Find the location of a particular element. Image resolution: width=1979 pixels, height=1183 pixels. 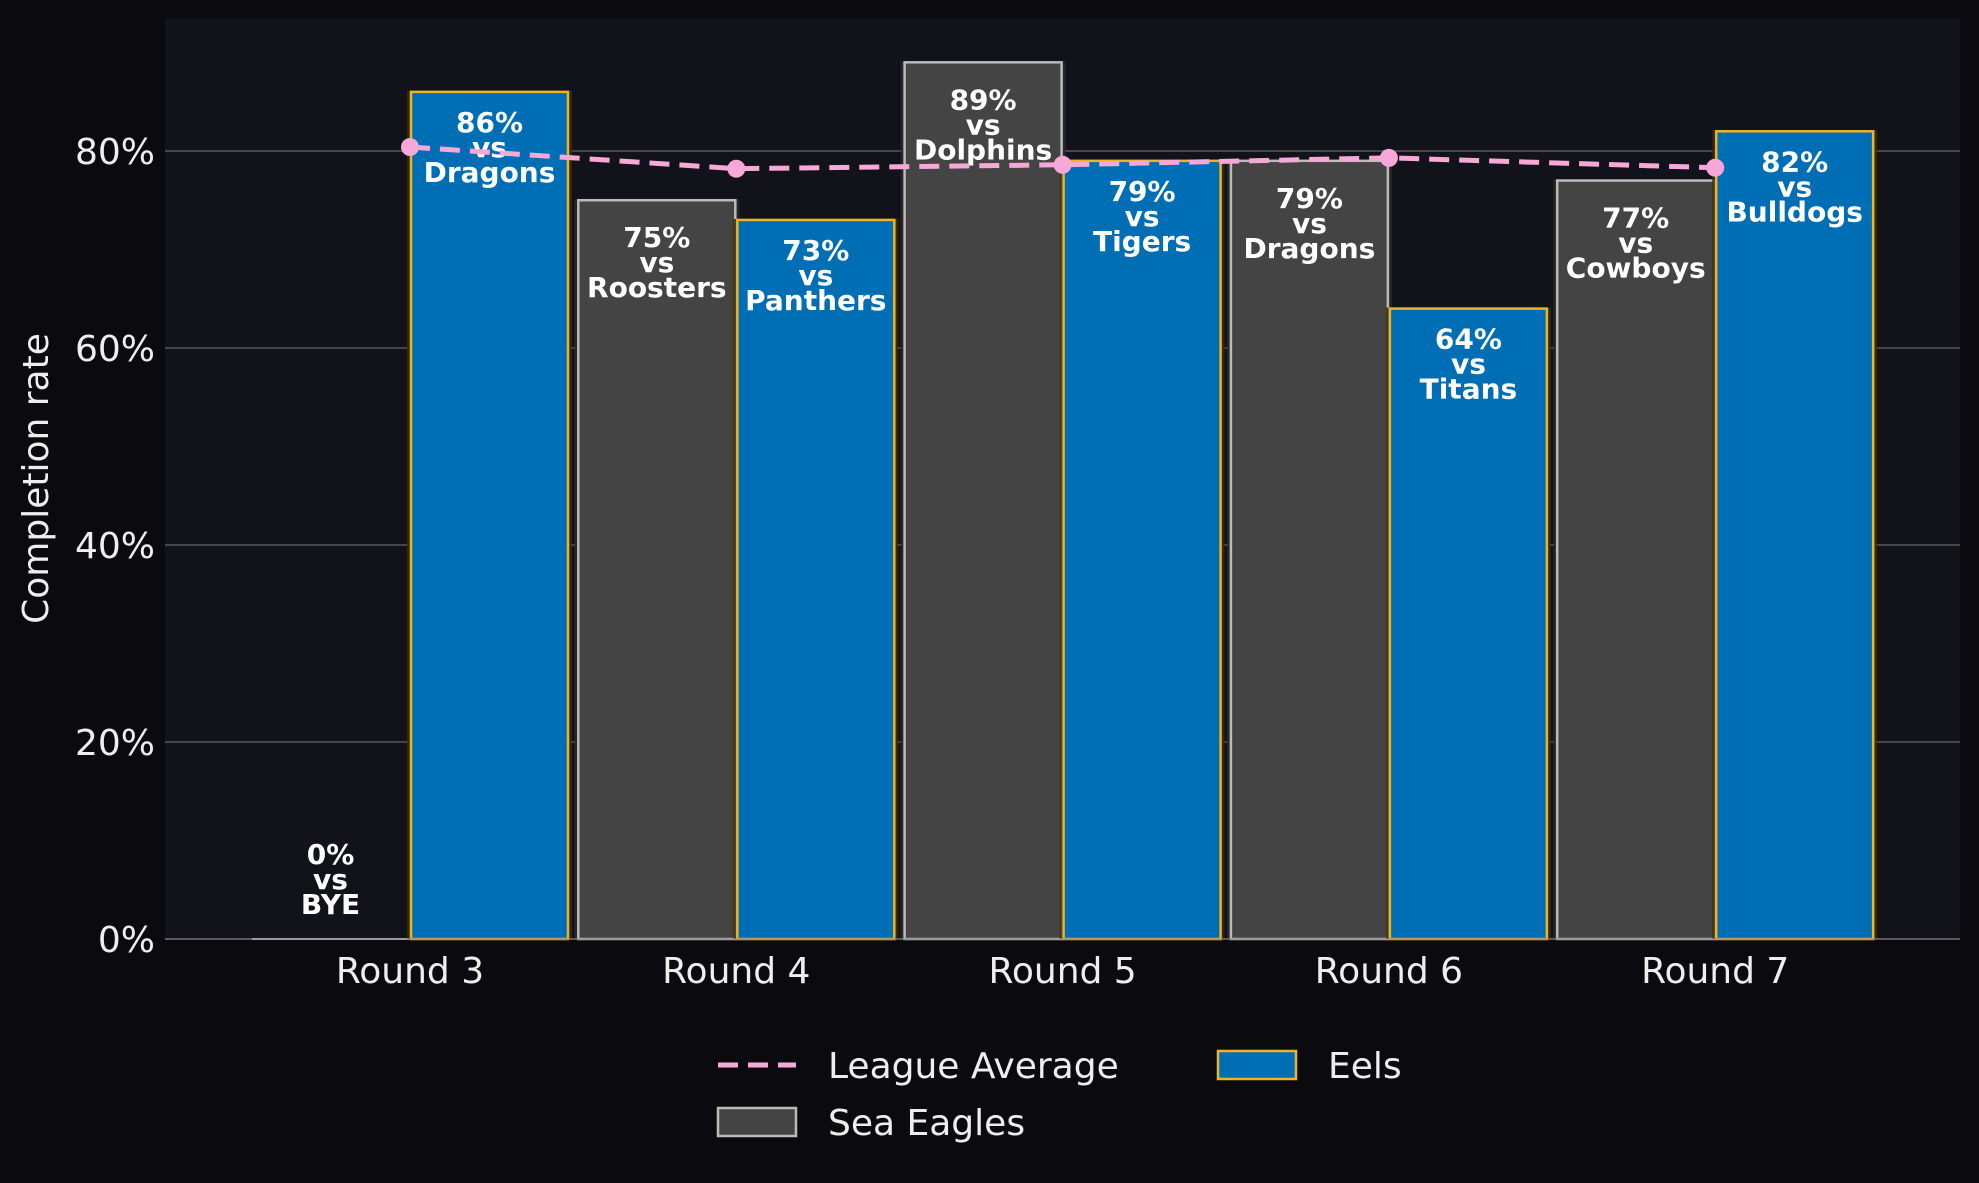

sea-eagles-data-label: 75% is located at coordinates (656, 237).